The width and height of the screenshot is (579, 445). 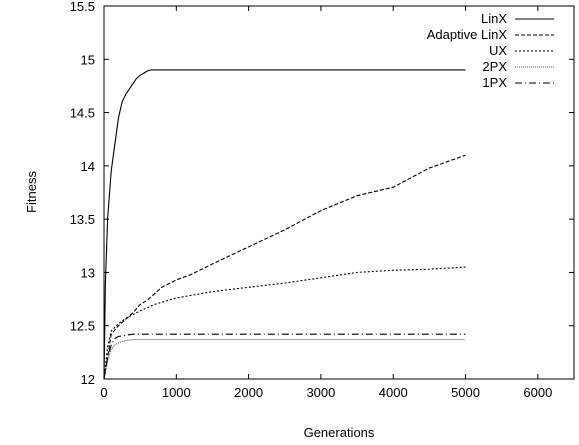 What do you see at coordinates (88, 379) in the screenshot?
I see `y-tick-label: 12` at bounding box center [88, 379].